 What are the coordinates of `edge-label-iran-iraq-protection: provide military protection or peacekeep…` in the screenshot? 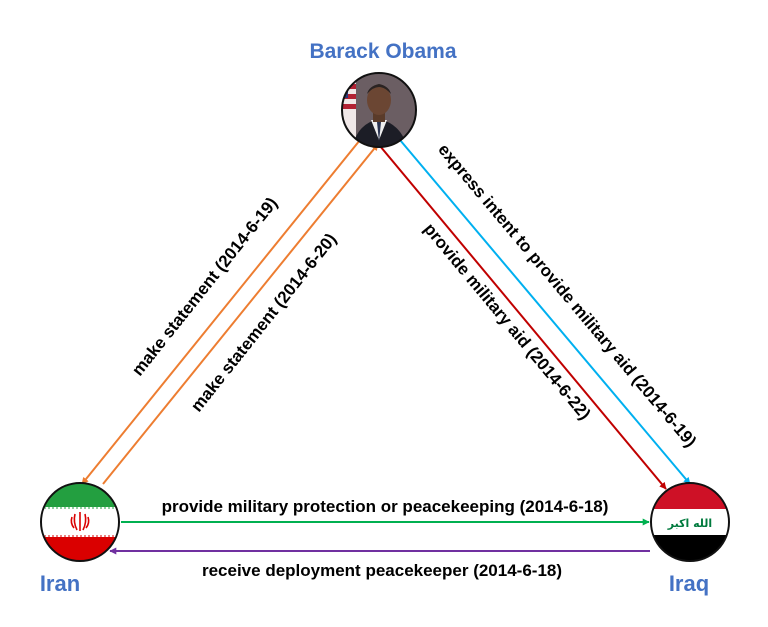 It's located at (385, 506).